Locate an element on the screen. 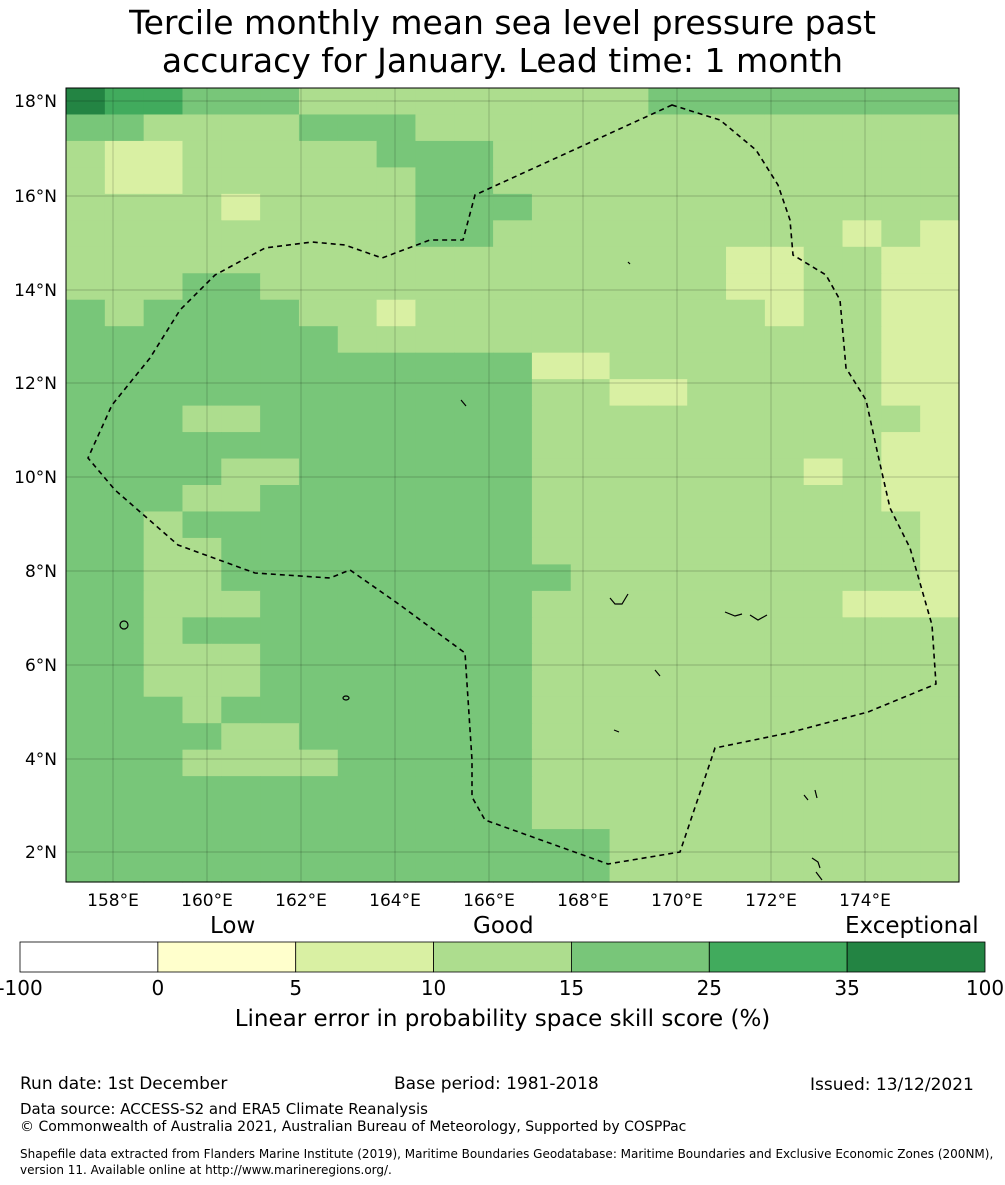 Image resolution: width=1005 pixels, height=1185 pixels. longitude-tick-label: 158°E is located at coordinates (113, 901).